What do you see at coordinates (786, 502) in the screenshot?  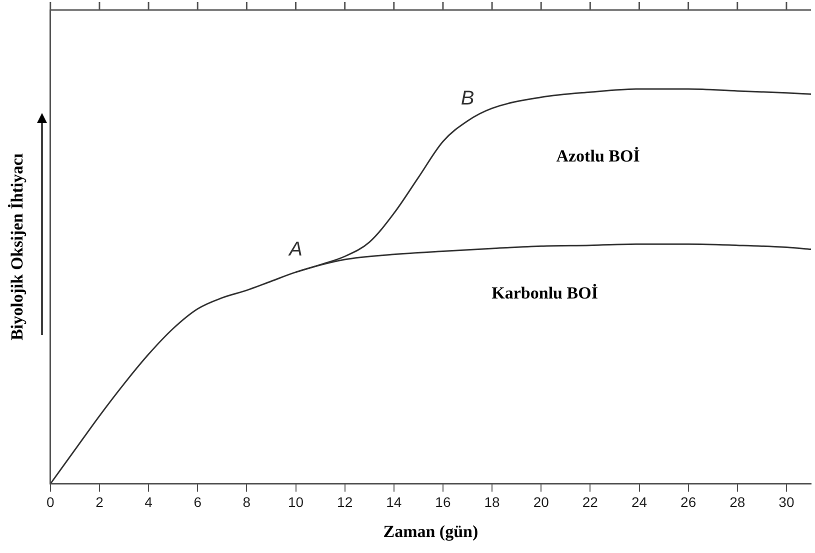 I see `x-tick-label: 30` at bounding box center [786, 502].